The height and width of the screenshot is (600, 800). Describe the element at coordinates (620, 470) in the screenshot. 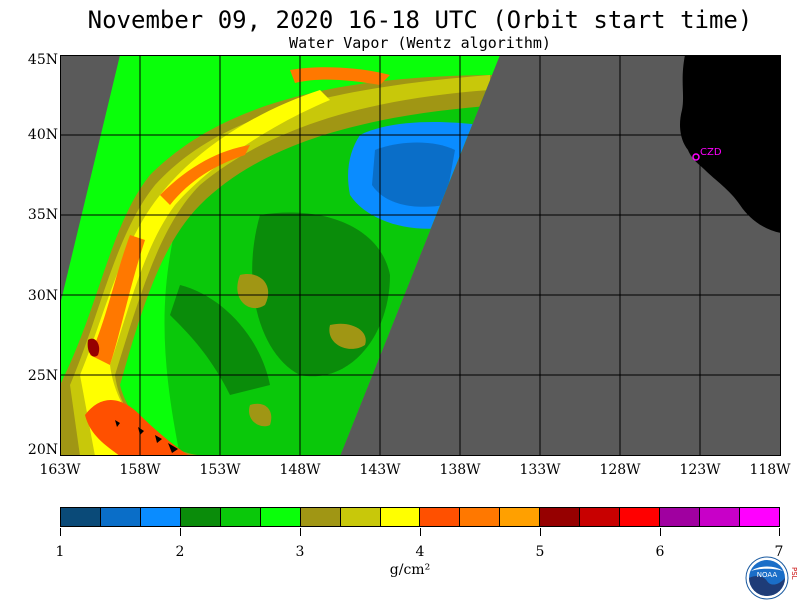

I see `lon-label: 128W` at that location.